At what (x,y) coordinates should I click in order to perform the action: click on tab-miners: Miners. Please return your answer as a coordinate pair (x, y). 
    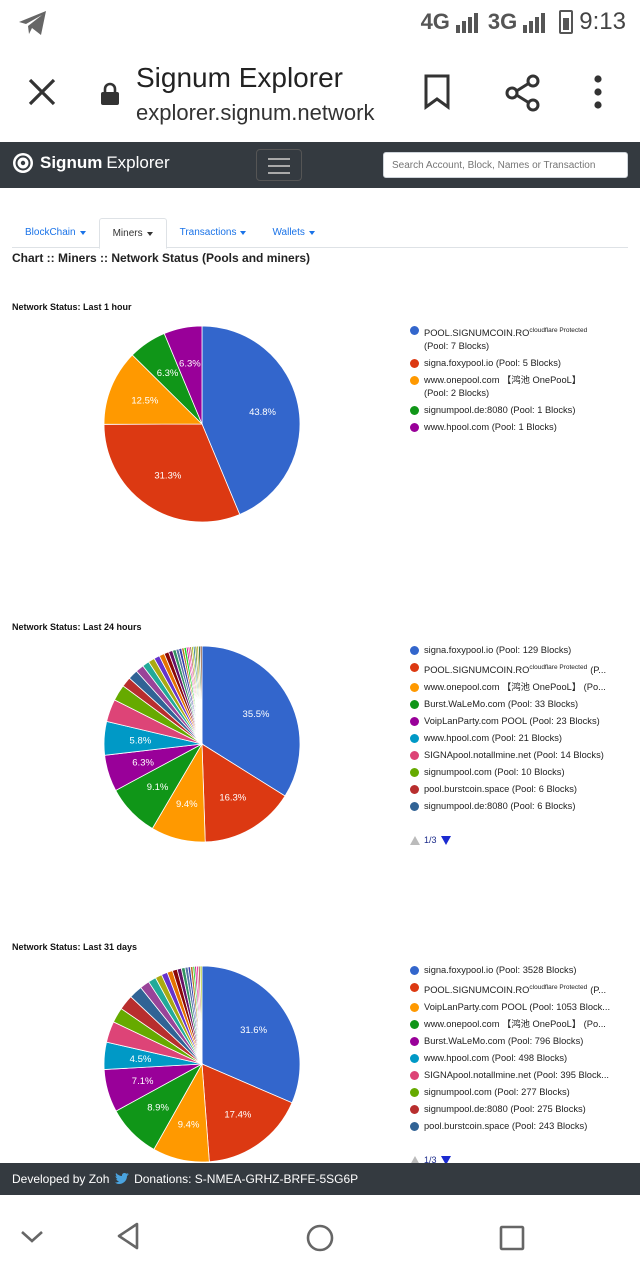
    Looking at the image, I should click on (132, 233).